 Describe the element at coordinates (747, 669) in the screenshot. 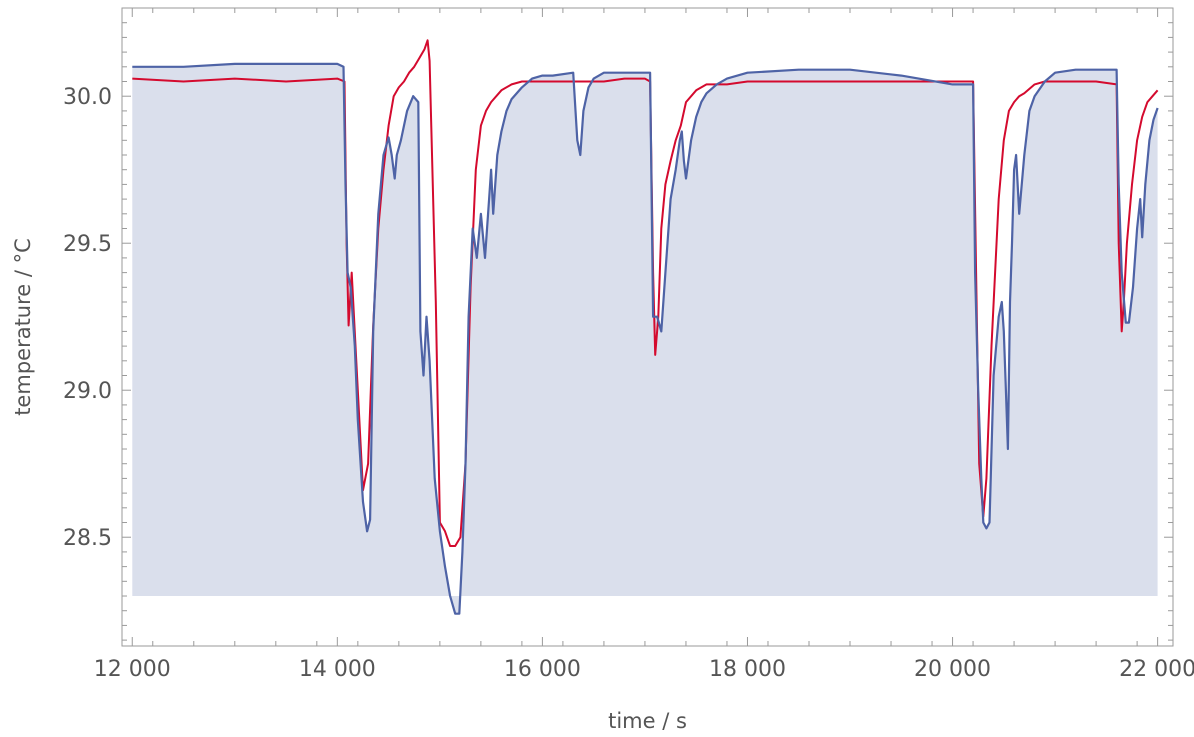

I see `x-tick-label: 18 000` at that location.